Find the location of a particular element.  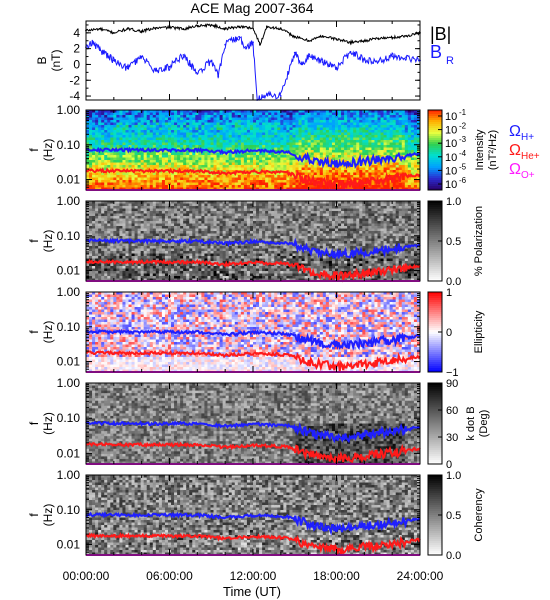

legend-b-r: B is located at coordinates (436, 52).